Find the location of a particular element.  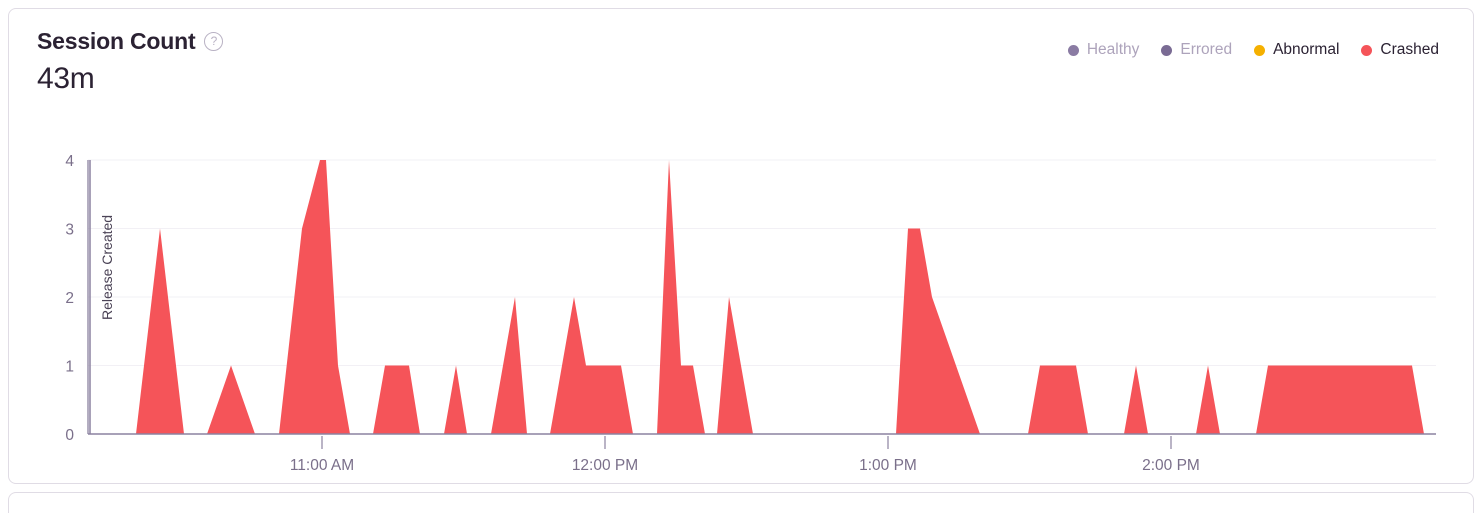

y-axis-tick-labels: 0 1 2 3 4 is located at coordinates (69, 298).